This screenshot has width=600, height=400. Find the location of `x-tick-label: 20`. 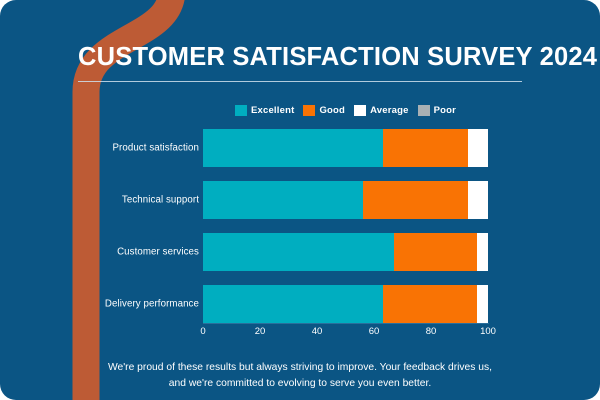

x-tick-label: 20 is located at coordinates (260, 331).